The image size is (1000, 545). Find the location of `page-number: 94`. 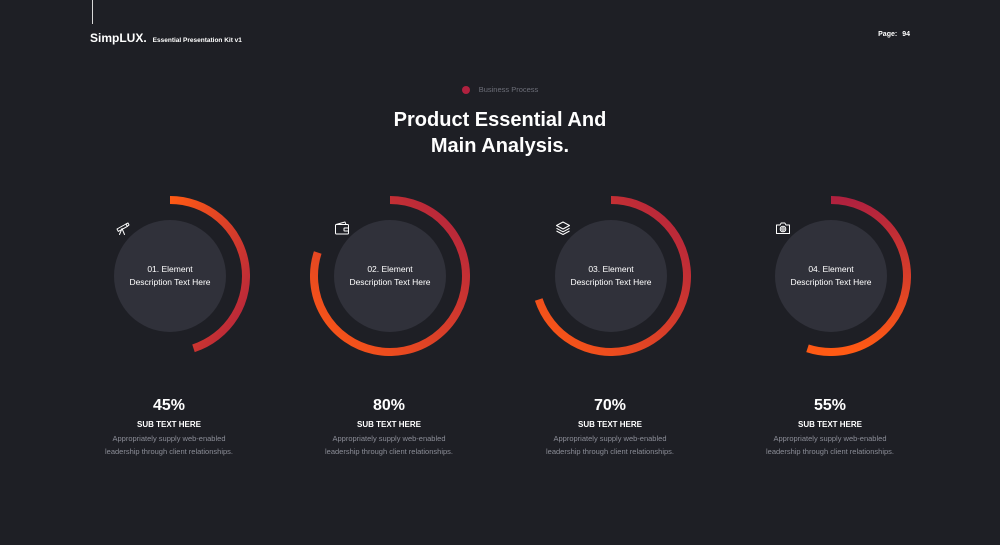

page-number: 94 is located at coordinates (906, 34).